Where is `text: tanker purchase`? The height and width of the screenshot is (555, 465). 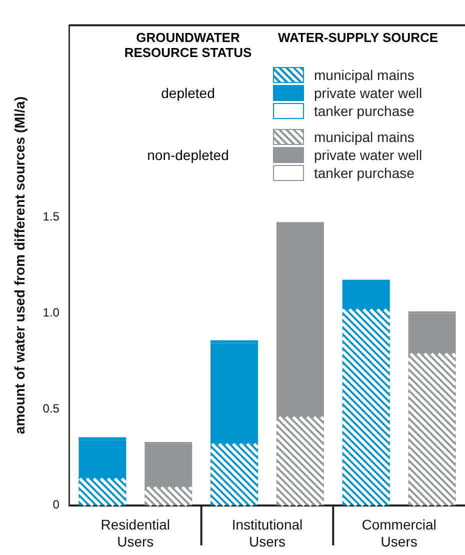 text: tanker purchase is located at coordinates (364, 111).